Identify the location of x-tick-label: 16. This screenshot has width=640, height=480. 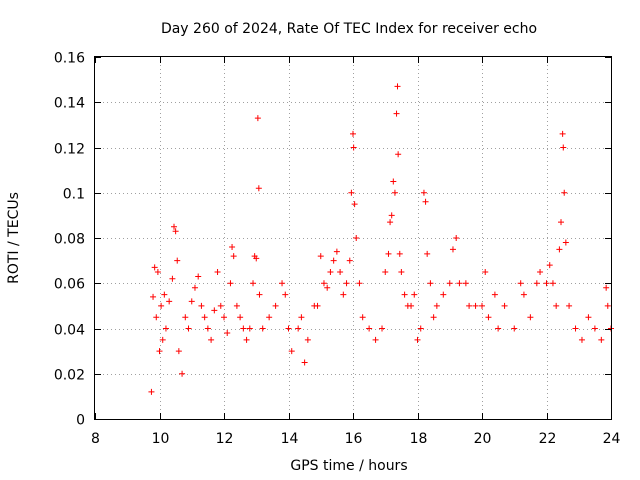
(354, 439).